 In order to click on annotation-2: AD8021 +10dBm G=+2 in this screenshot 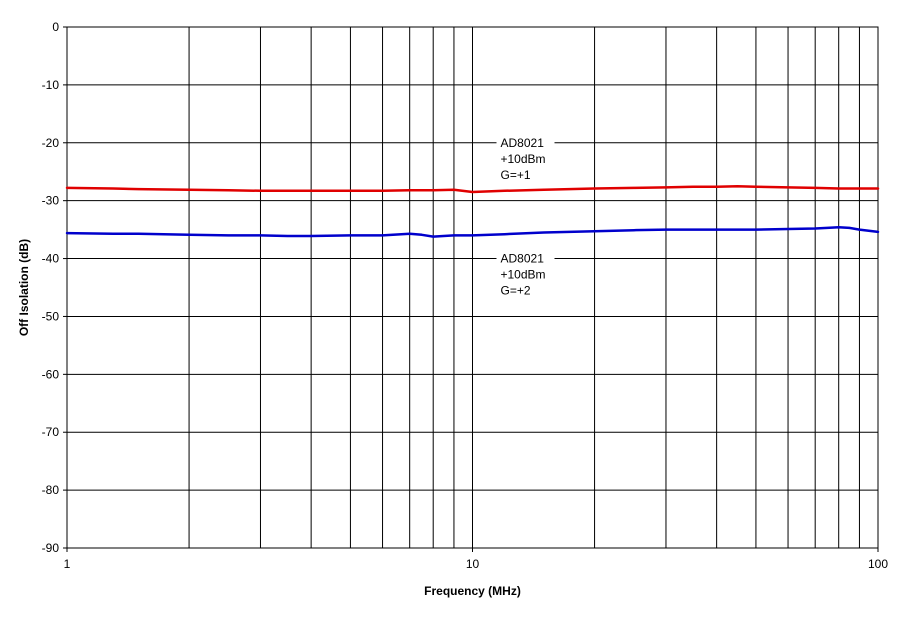, I will do `click(525, 274)`.